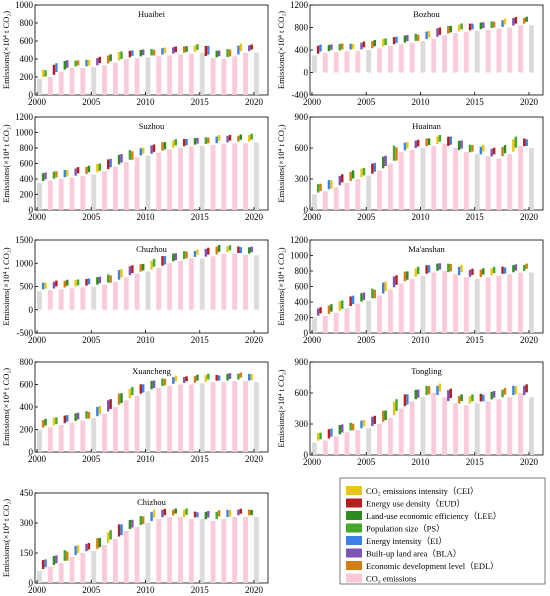 This screenshot has height=596, width=550. Describe the element at coordinates (513, 145) in the screenshot. I see `driver-bar-2018-a` at that location.